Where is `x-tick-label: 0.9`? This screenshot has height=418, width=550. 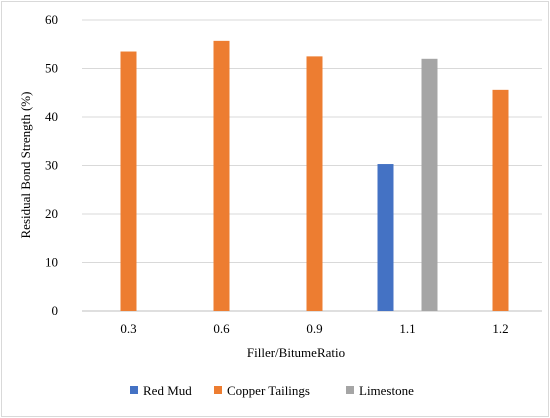 x-tick-label: 0.9 is located at coordinates (314, 328).